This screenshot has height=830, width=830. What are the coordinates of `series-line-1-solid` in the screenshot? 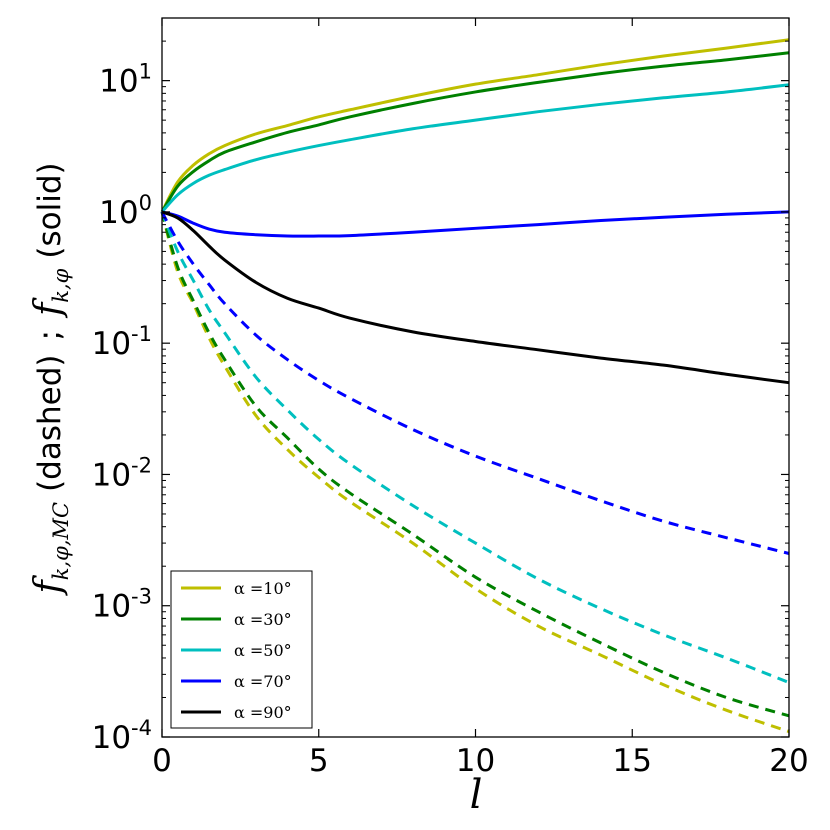 It's located at (475, 132).